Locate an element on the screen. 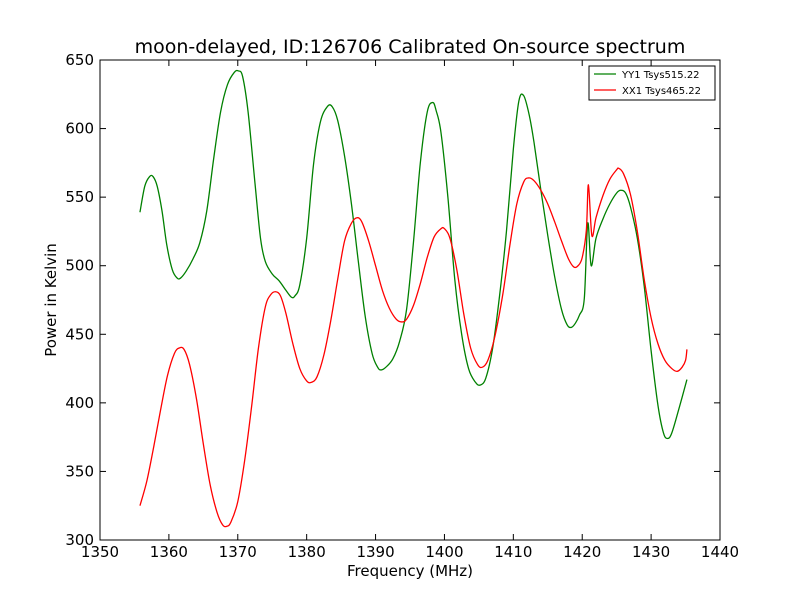 The image size is (800, 600). x-tick-label: 1380 is located at coordinates (307, 552).